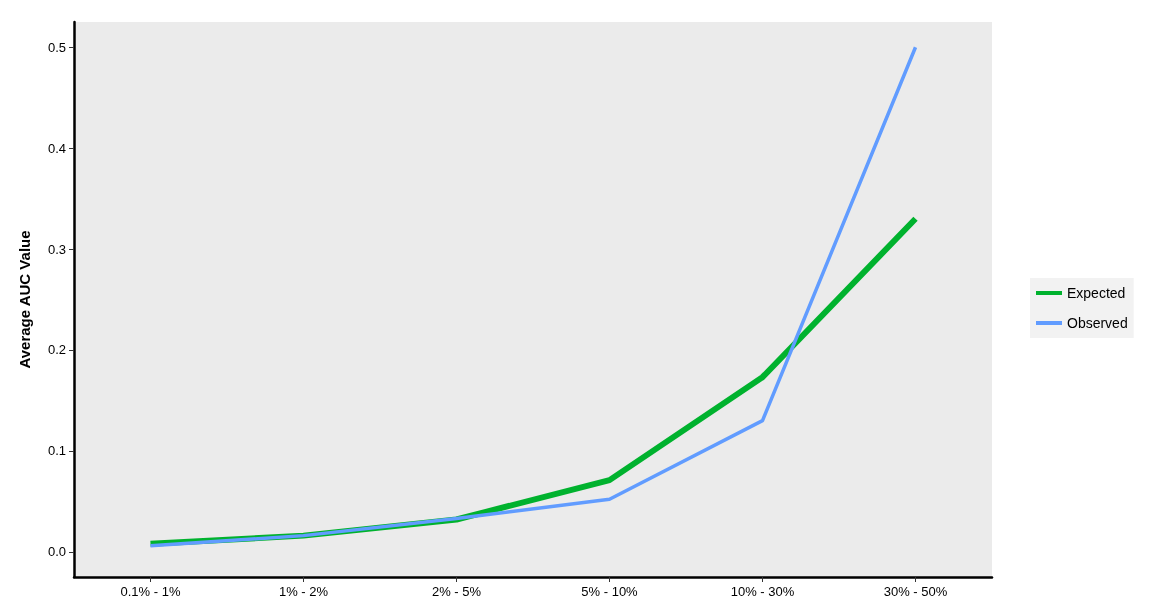  What do you see at coordinates (1096, 293) in the screenshot?
I see `legend-label: Expected` at bounding box center [1096, 293].